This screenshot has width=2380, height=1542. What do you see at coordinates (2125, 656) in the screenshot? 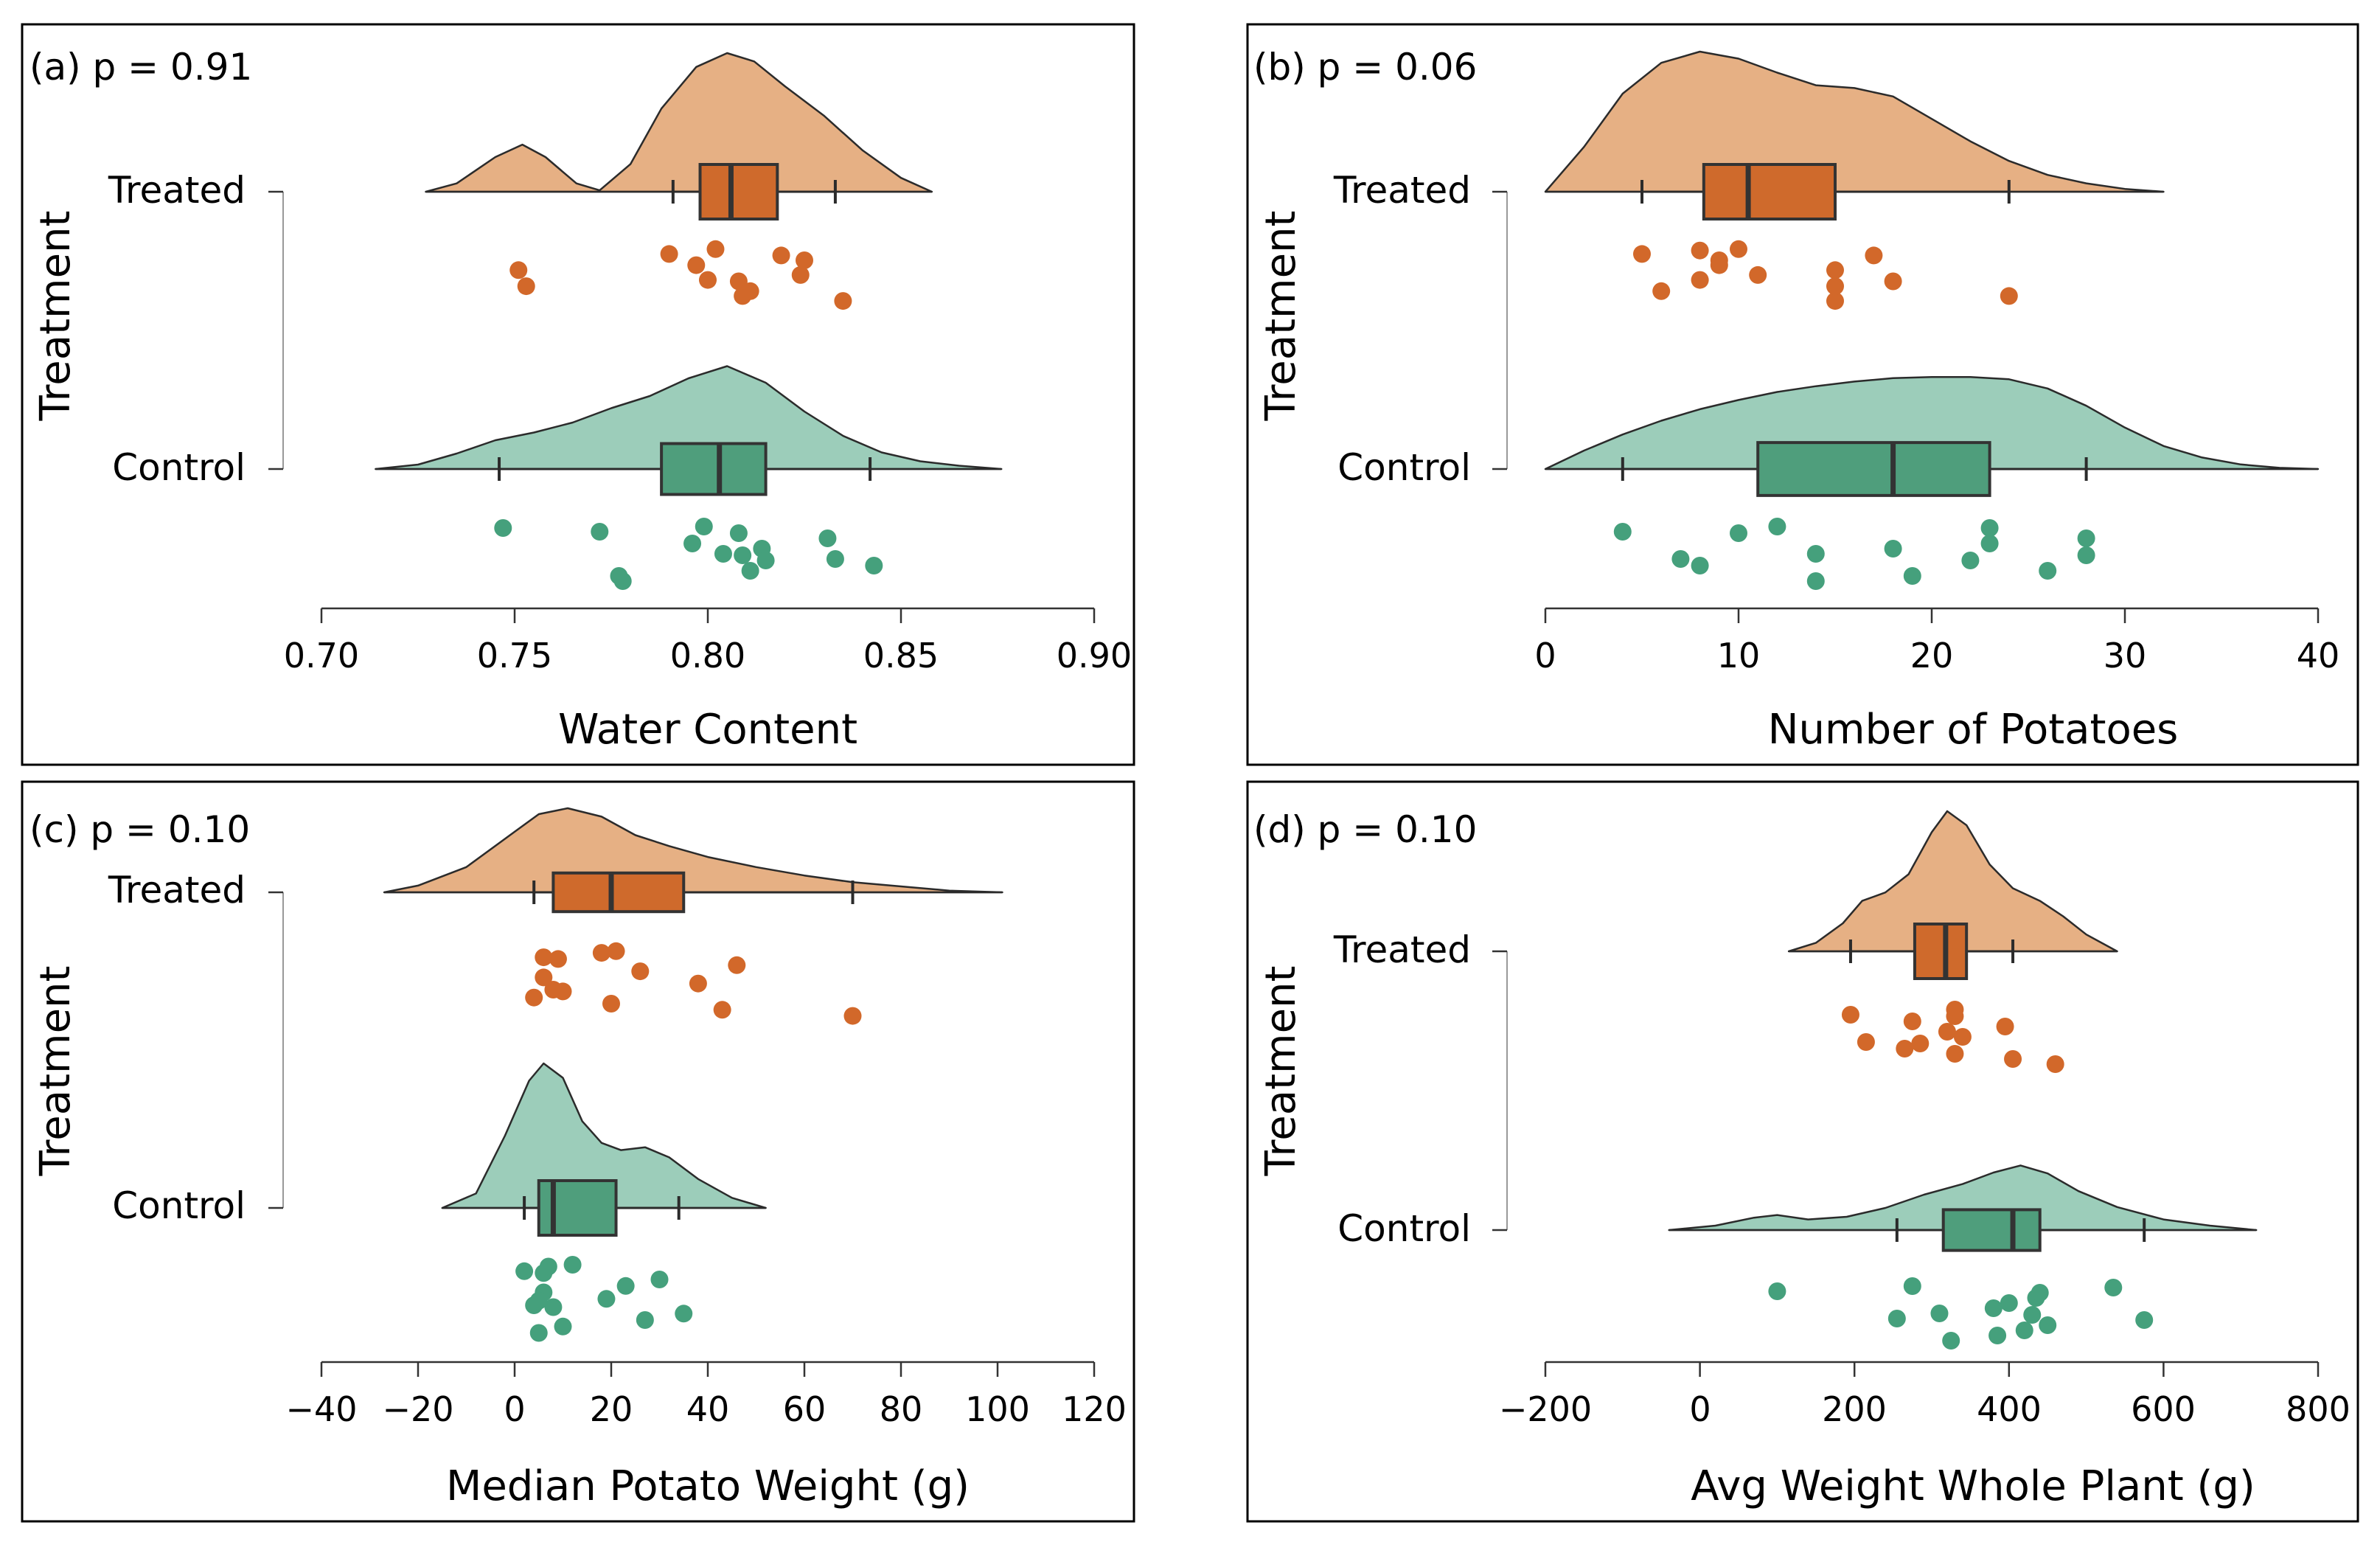
I see `x-tick-label: 30` at bounding box center [2125, 656].